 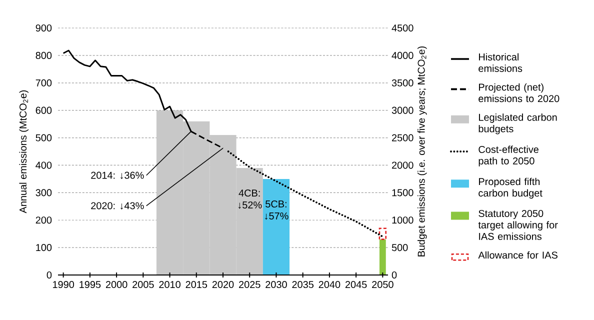 What do you see at coordinates (276, 284) in the screenshot?
I see `x-tick-label: 2030` at bounding box center [276, 284].